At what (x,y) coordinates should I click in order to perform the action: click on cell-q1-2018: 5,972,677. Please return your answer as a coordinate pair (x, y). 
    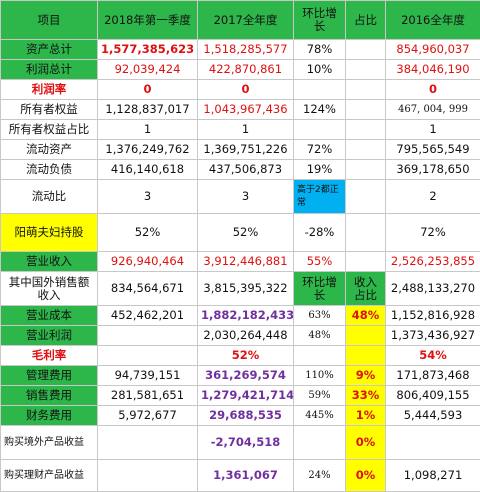
    Looking at the image, I should click on (148, 416).